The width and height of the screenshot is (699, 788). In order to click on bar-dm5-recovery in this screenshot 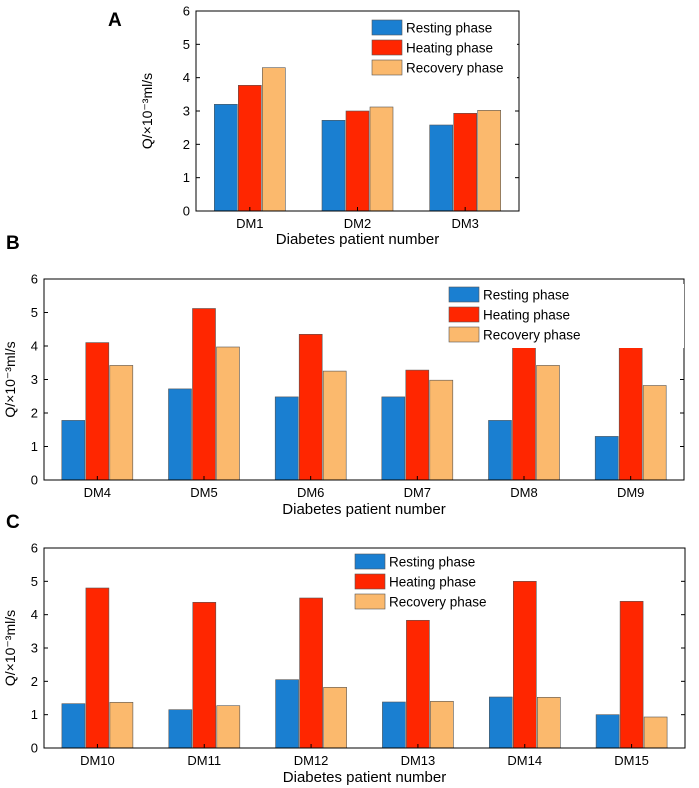, I will do `click(228, 413)`.